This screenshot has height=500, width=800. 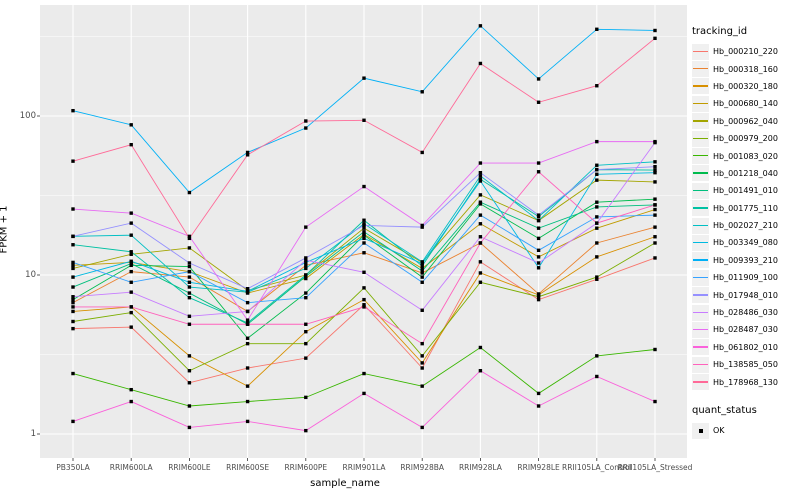 I want to click on legend-item-Hb_000680_140: Hb_000680_140, so click(x=745, y=103).